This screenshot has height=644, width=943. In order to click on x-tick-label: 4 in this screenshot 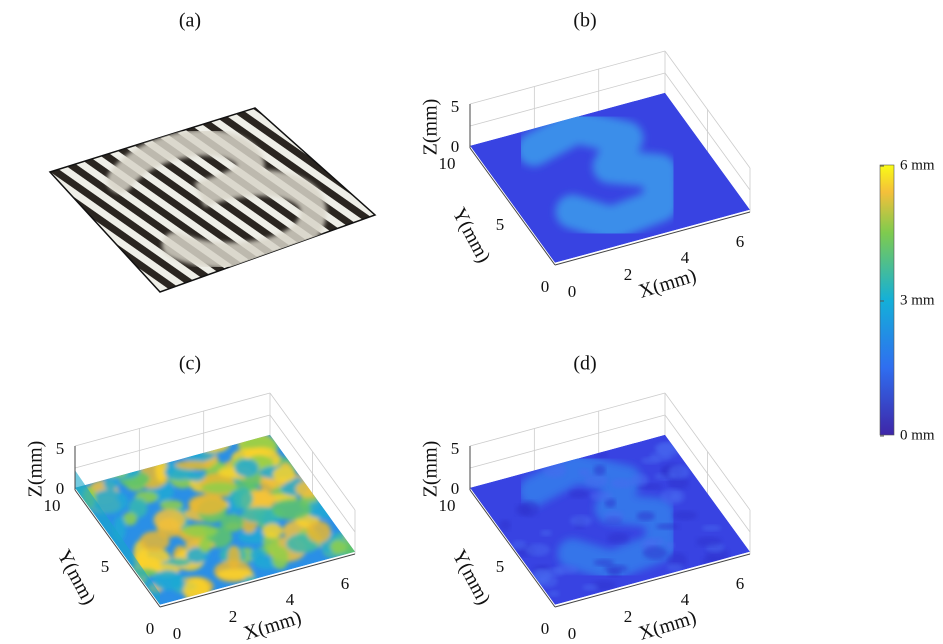, I will do `click(685, 257)`.